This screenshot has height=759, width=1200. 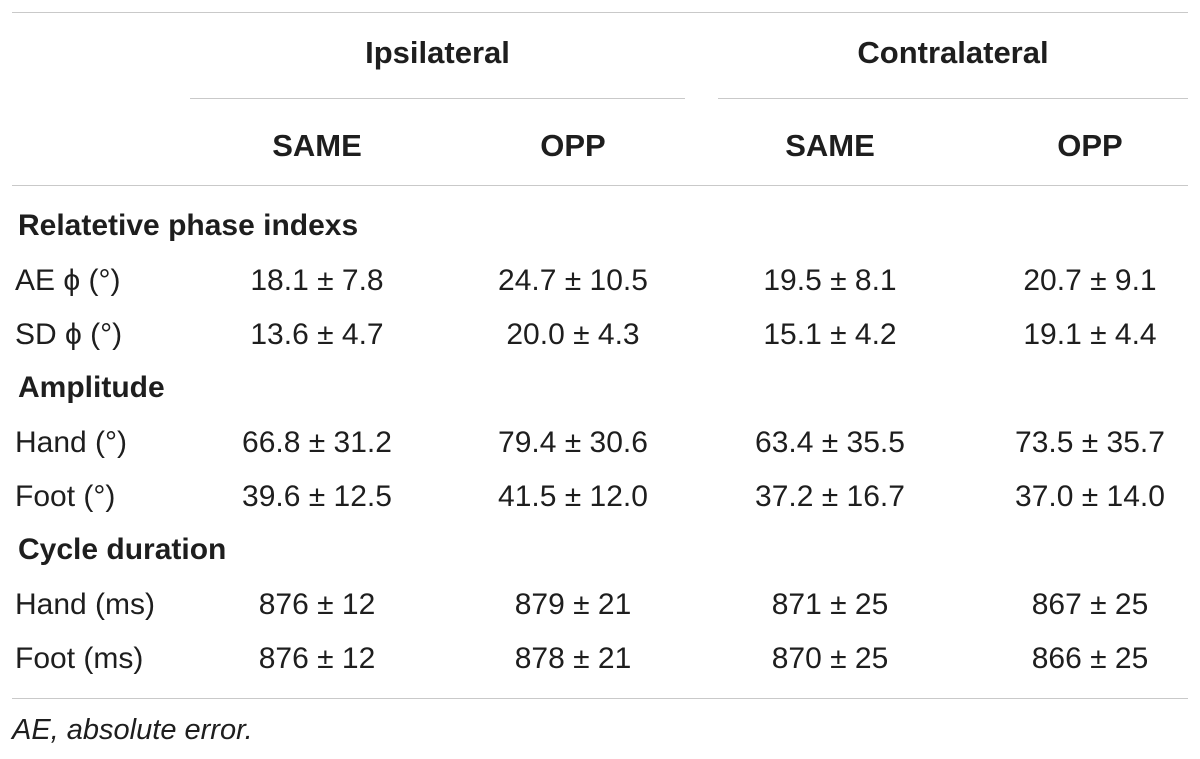 I want to click on cell-hand-dur-contra-opp: 867 ± 25, so click(x=1090, y=604).